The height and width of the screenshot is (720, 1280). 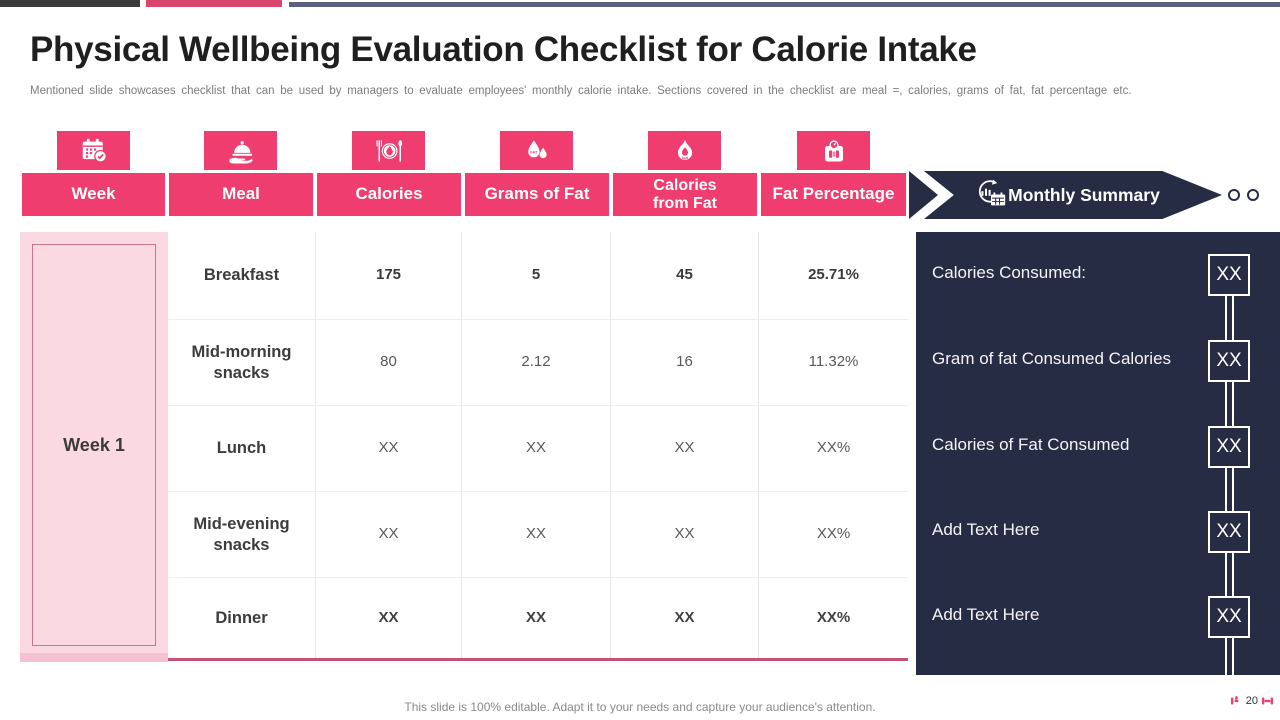 I want to click on weight-scale-icon, so click(x=833, y=150).